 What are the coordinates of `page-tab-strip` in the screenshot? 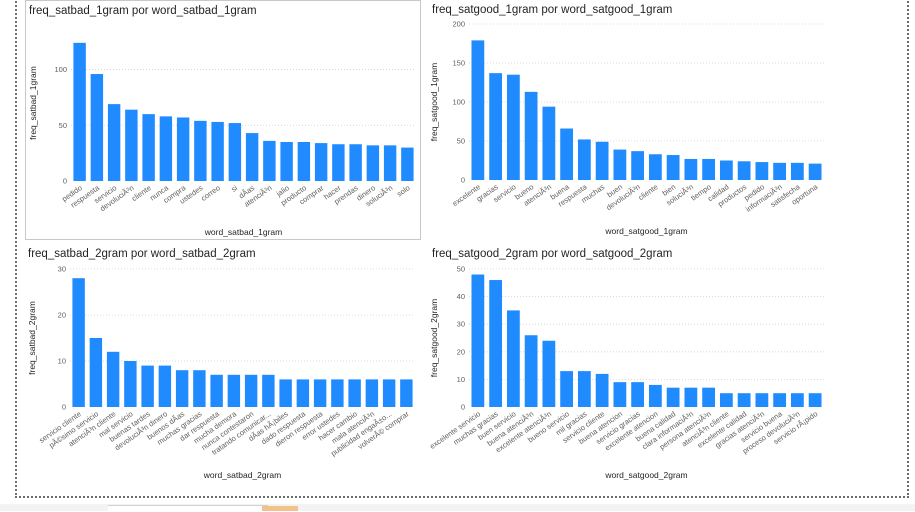 It's located at (457, 507).